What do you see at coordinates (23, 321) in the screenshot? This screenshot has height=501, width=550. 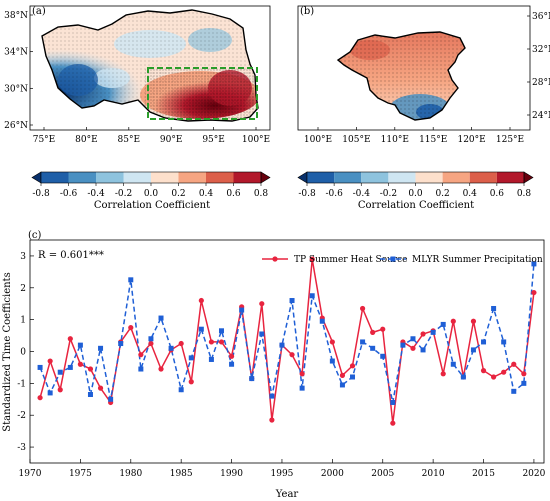 I see `y-tick-label: 1` at bounding box center [23, 321].